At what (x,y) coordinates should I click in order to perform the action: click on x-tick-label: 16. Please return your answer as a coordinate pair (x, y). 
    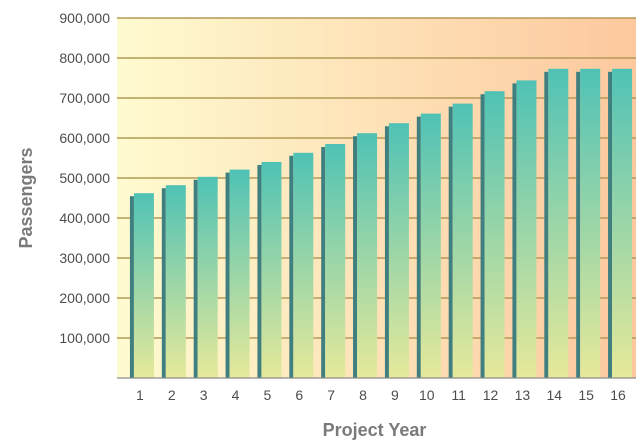
    Looking at the image, I should click on (618, 395).